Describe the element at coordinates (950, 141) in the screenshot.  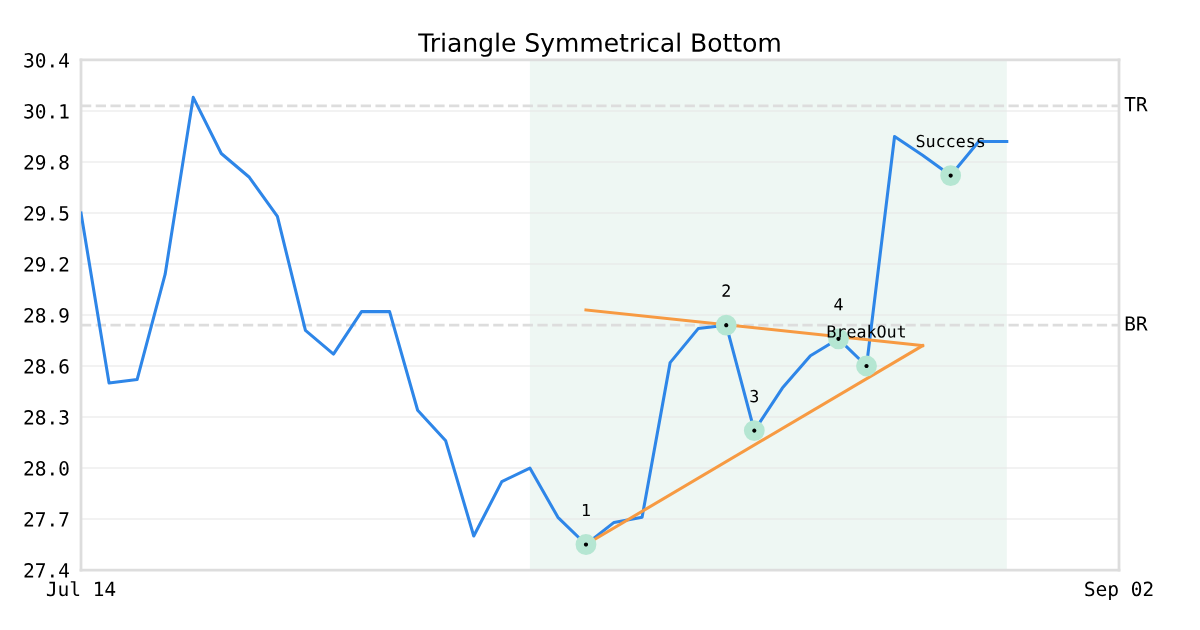
I see `annotation: Success` at that location.